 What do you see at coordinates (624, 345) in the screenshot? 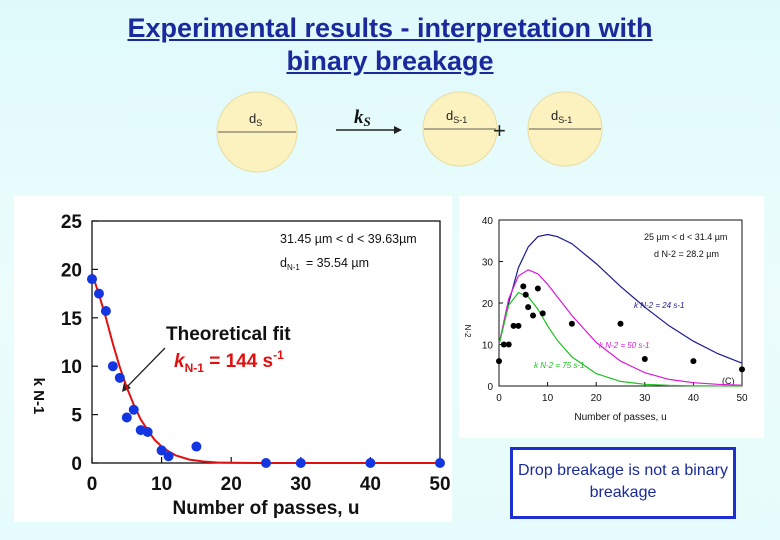
I see `curve-label: k N-2 = 50 s-1` at bounding box center [624, 345].